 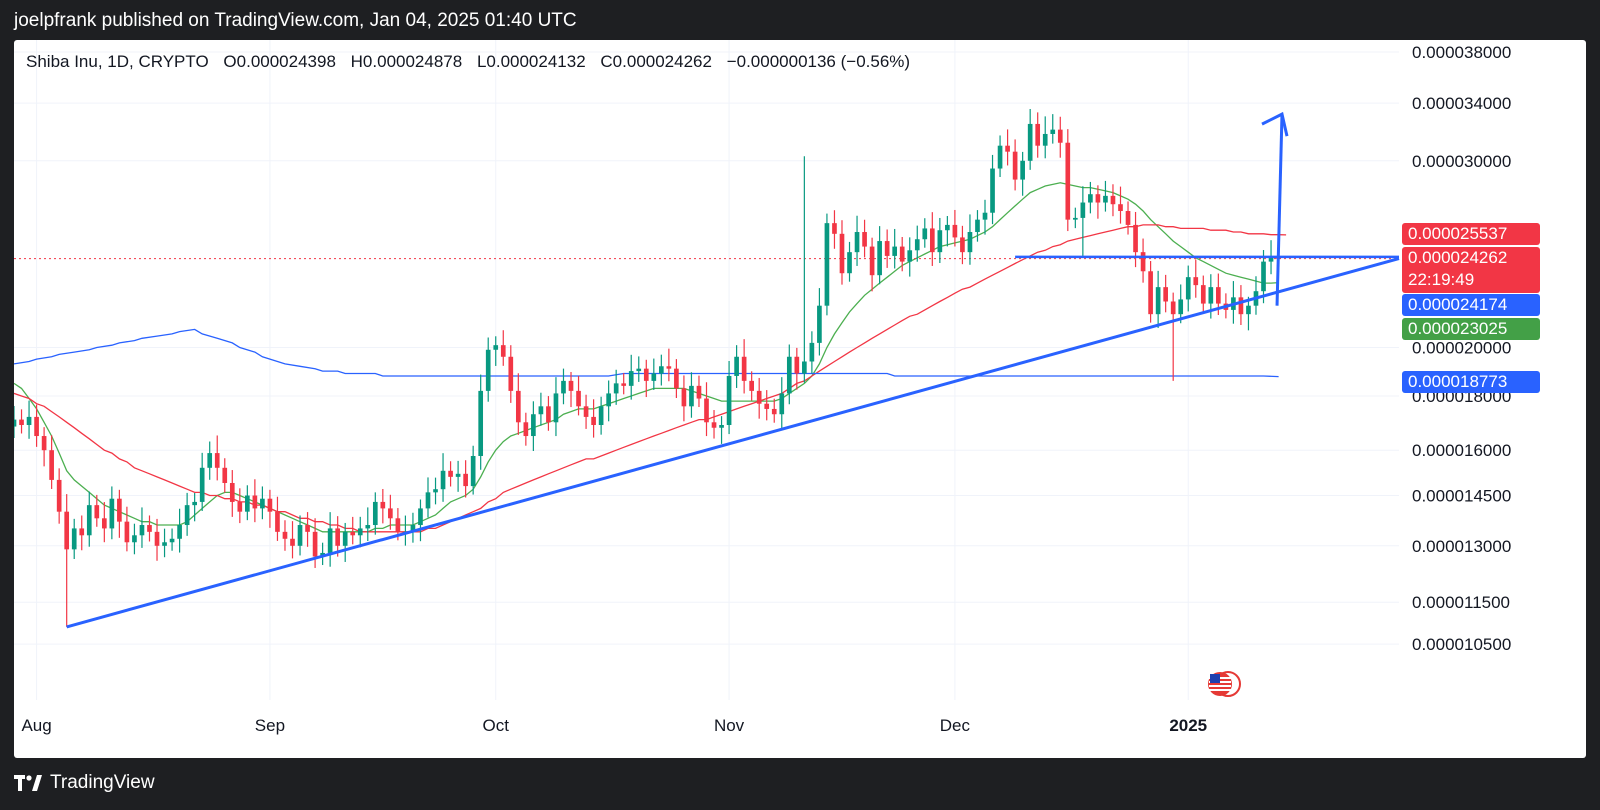 What do you see at coordinates (614, 725) in the screenshot?
I see `time-axis: Aug Sep Oct Nov Dec 2025` at bounding box center [614, 725].